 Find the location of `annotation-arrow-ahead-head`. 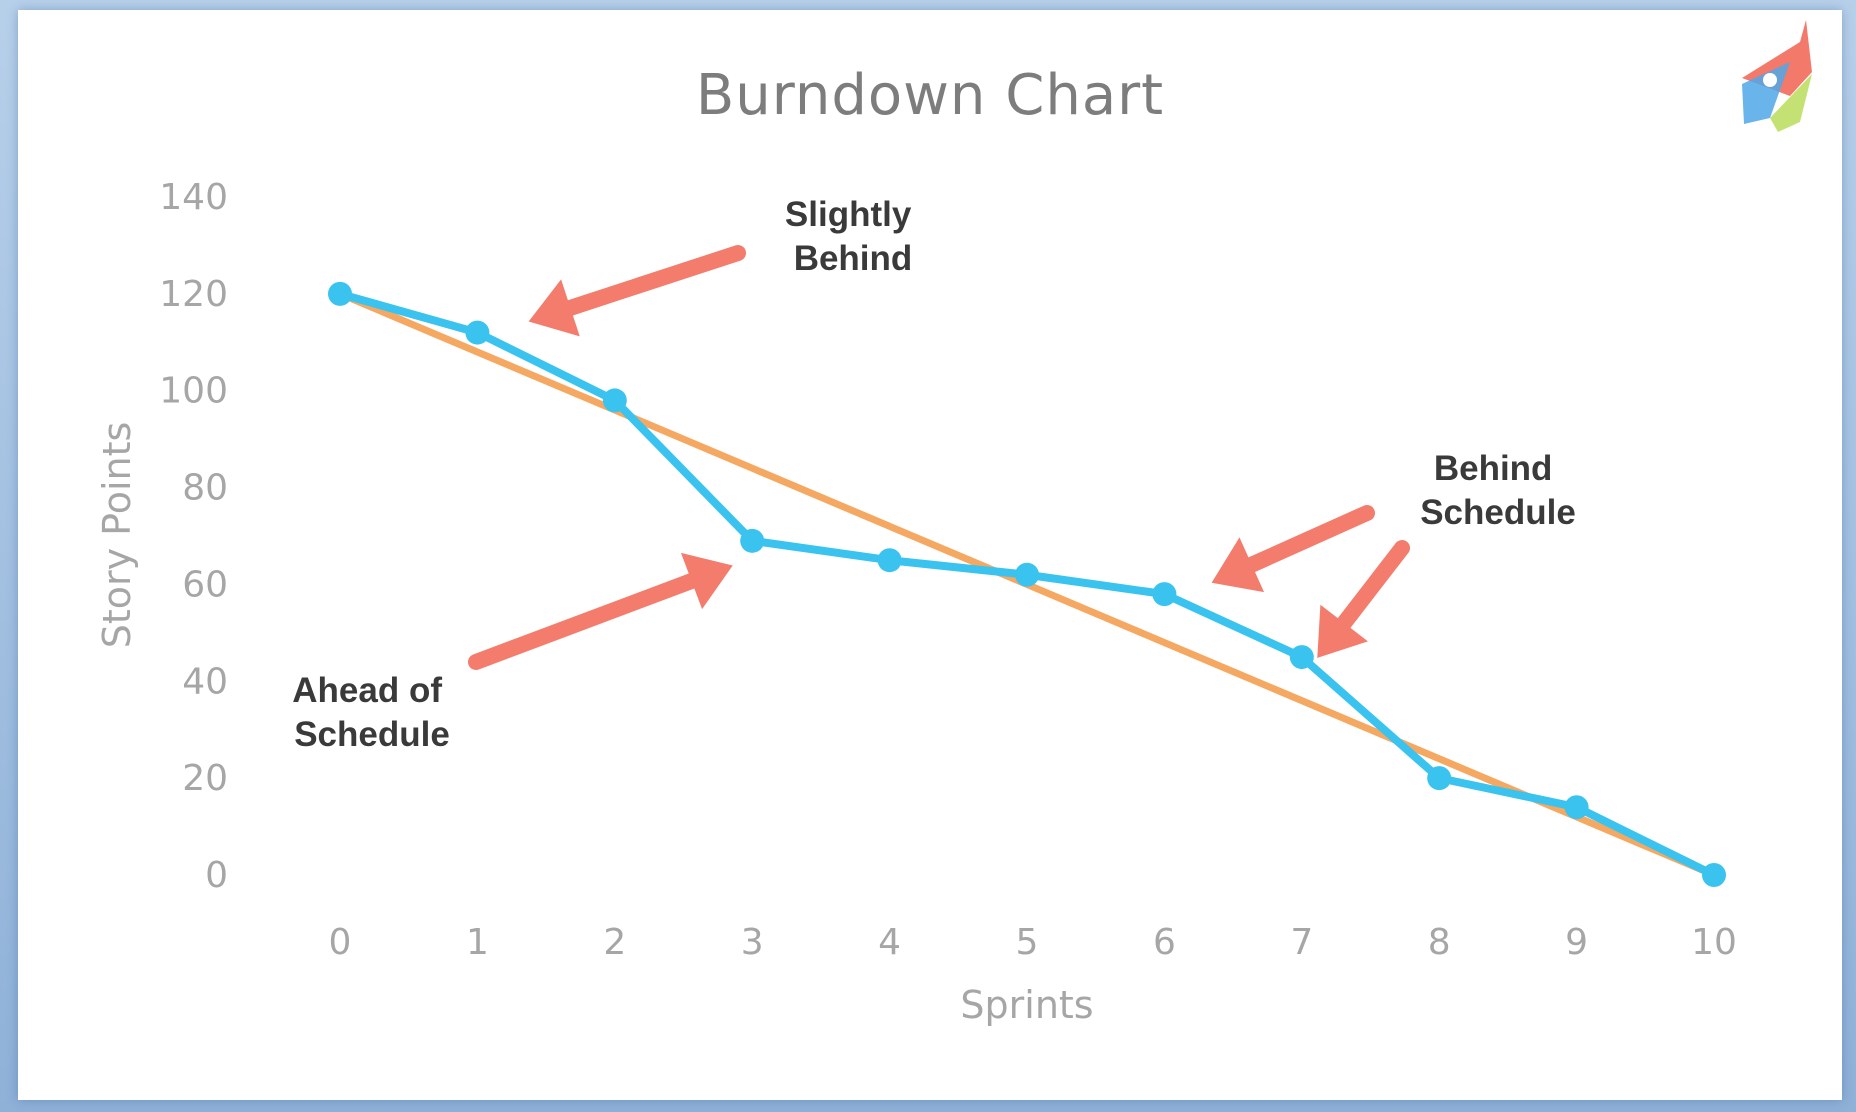

annotation-arrow-ahead-head is located at coordinates (706, 581).